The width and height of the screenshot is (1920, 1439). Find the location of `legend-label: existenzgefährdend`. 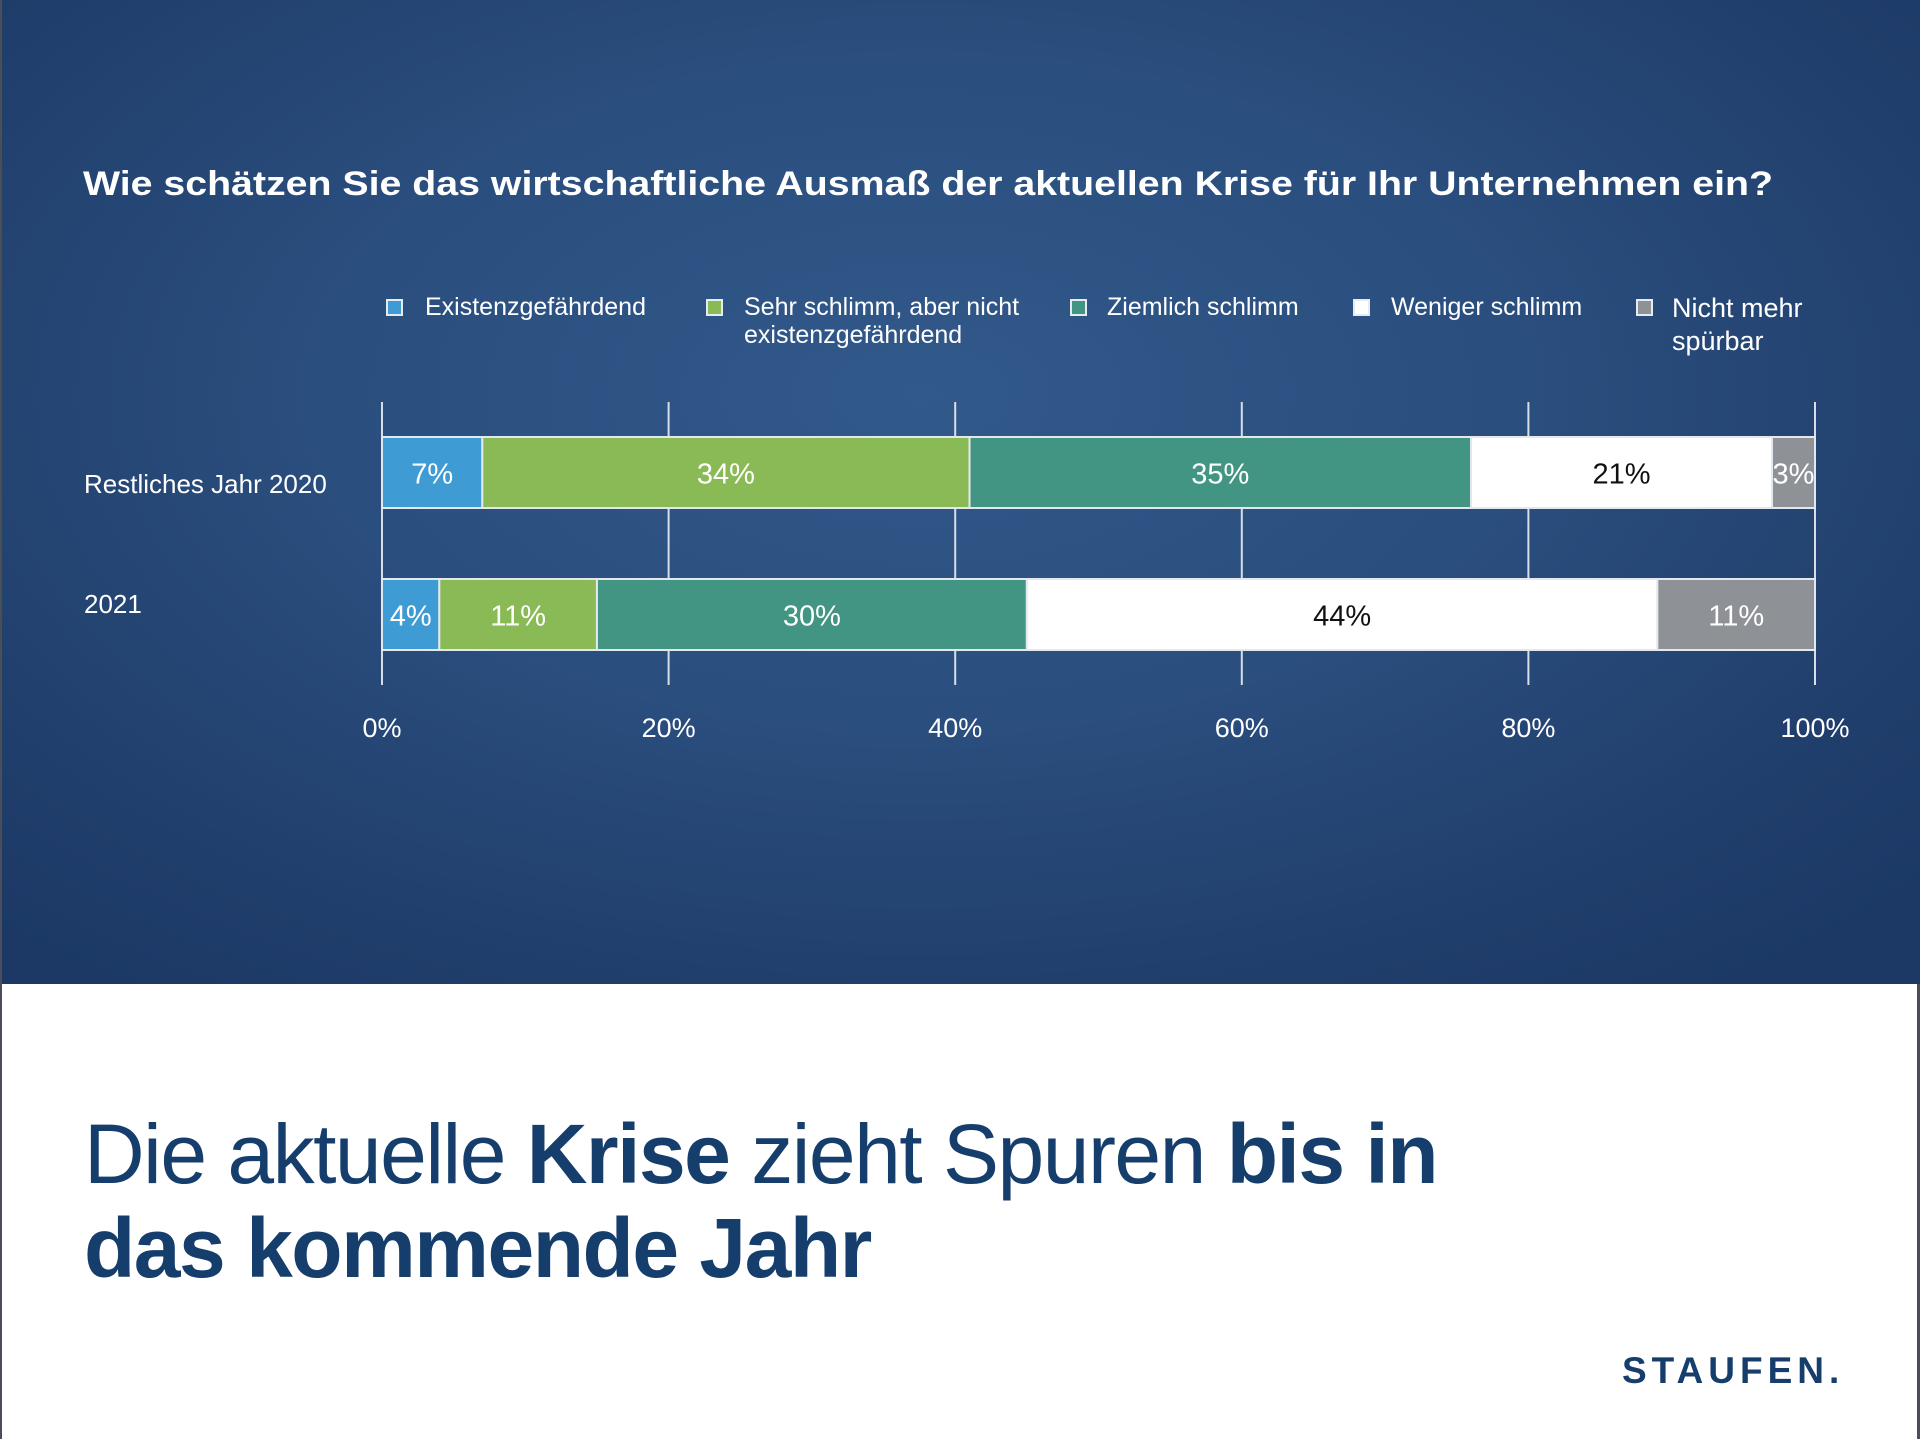

legend-label: existenzgefährdend is located at coordinates (853, 335).